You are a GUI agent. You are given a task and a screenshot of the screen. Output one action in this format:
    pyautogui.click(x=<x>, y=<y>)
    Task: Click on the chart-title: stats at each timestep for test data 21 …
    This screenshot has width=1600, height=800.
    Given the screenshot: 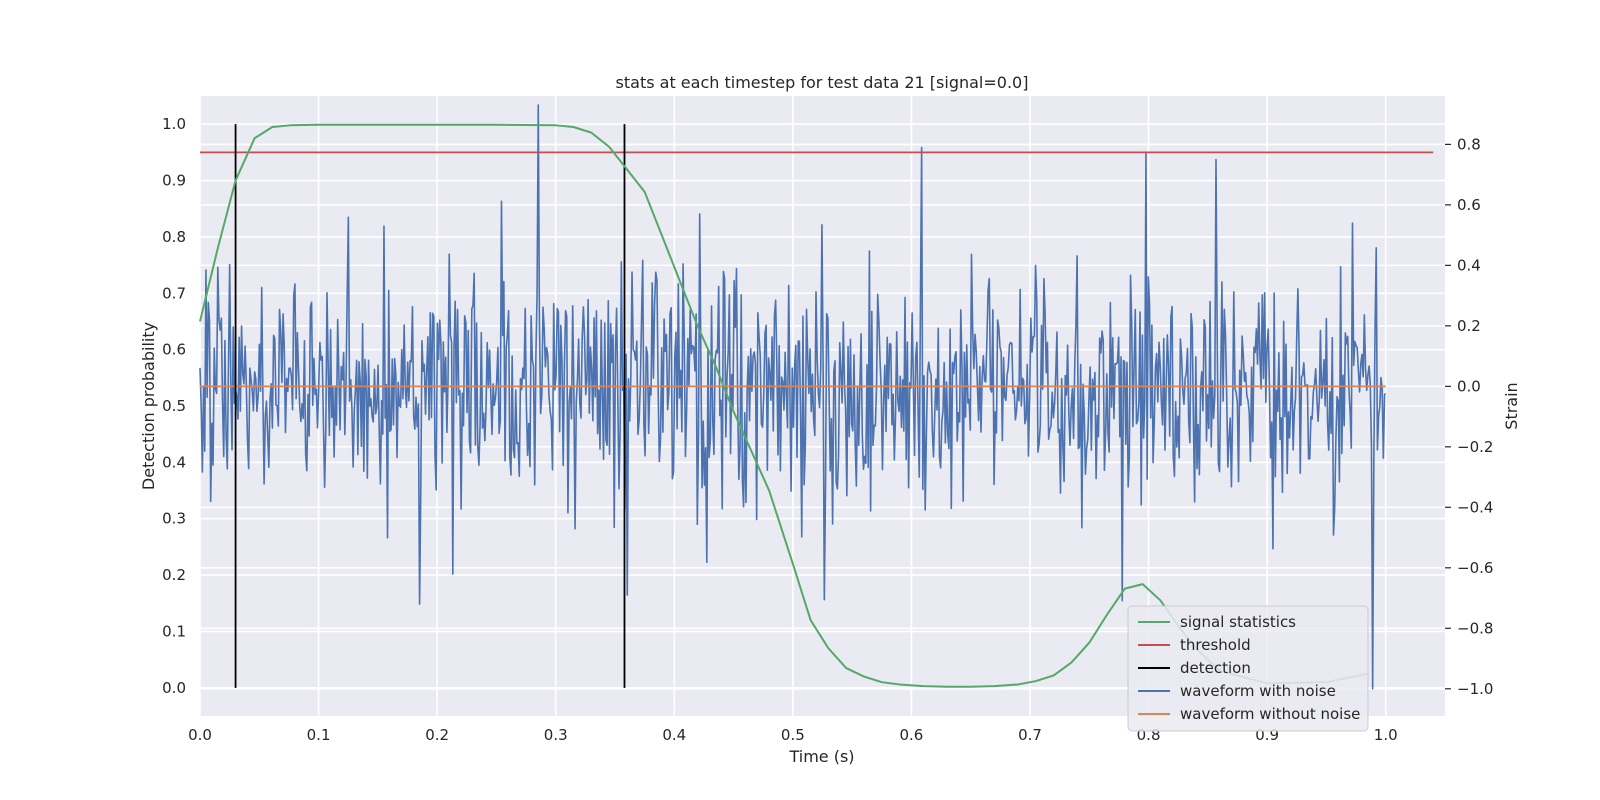 What is the action you would take?
    pyautogui.click(x=822, y=82)
    